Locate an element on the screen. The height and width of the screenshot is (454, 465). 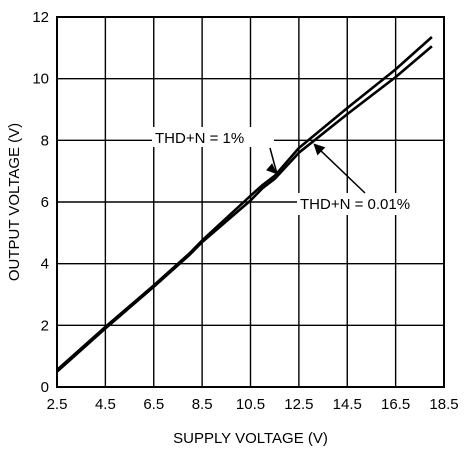
x-tick-labels: 2.5 4.5 6.5 8.5 10.5 12.5 14.5 16.5 18.5 is located at coordinates (253, 404).